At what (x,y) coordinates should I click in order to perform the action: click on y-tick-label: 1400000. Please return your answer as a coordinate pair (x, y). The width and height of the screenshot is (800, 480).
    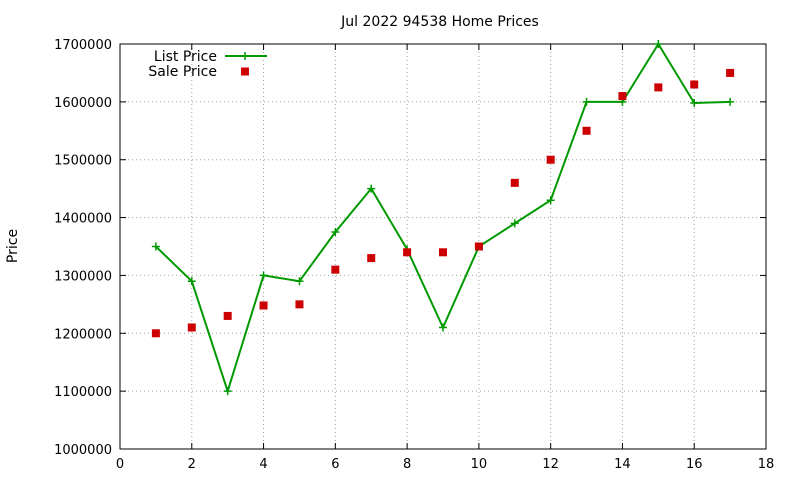
    Looking at the image, I should click on (83, 219).